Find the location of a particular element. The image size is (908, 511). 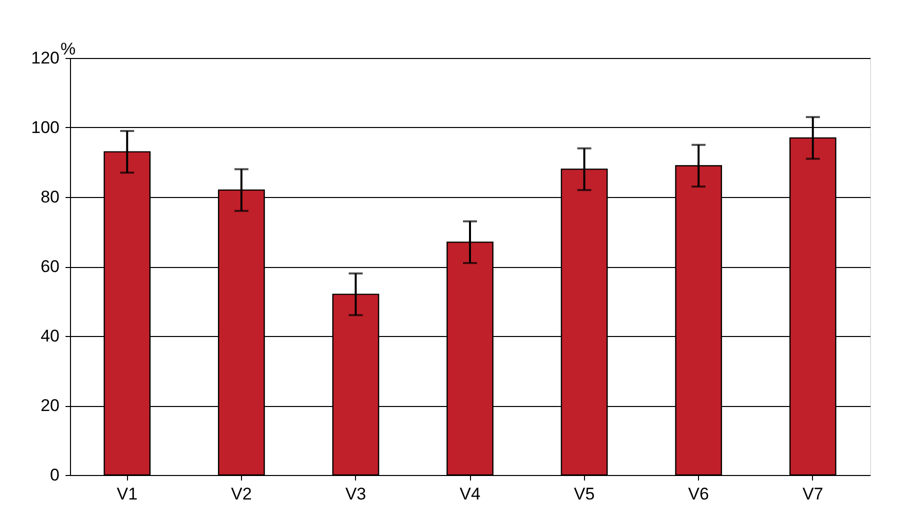

x-tick-label: V4 is located at coordinates (470, 494).